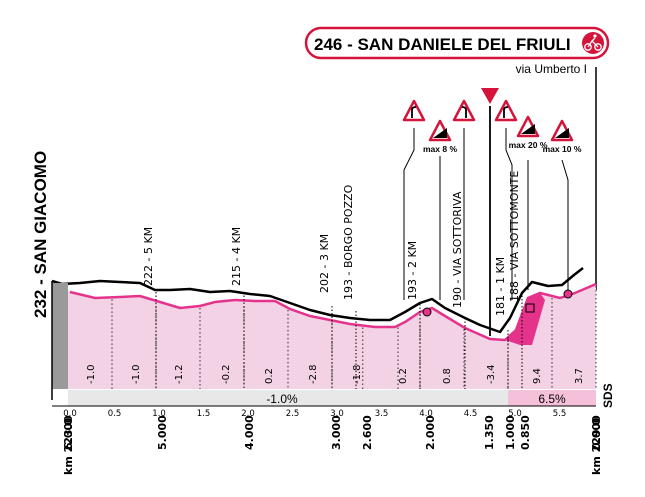  Describe the element at coordinates (314, 414) in the screenshot. I see `km-ticks: 0.0 0.5 1.0 1.5 2.0 2.5 3.0 3.5 4.0 4.5 5.0 5.5` at that location.